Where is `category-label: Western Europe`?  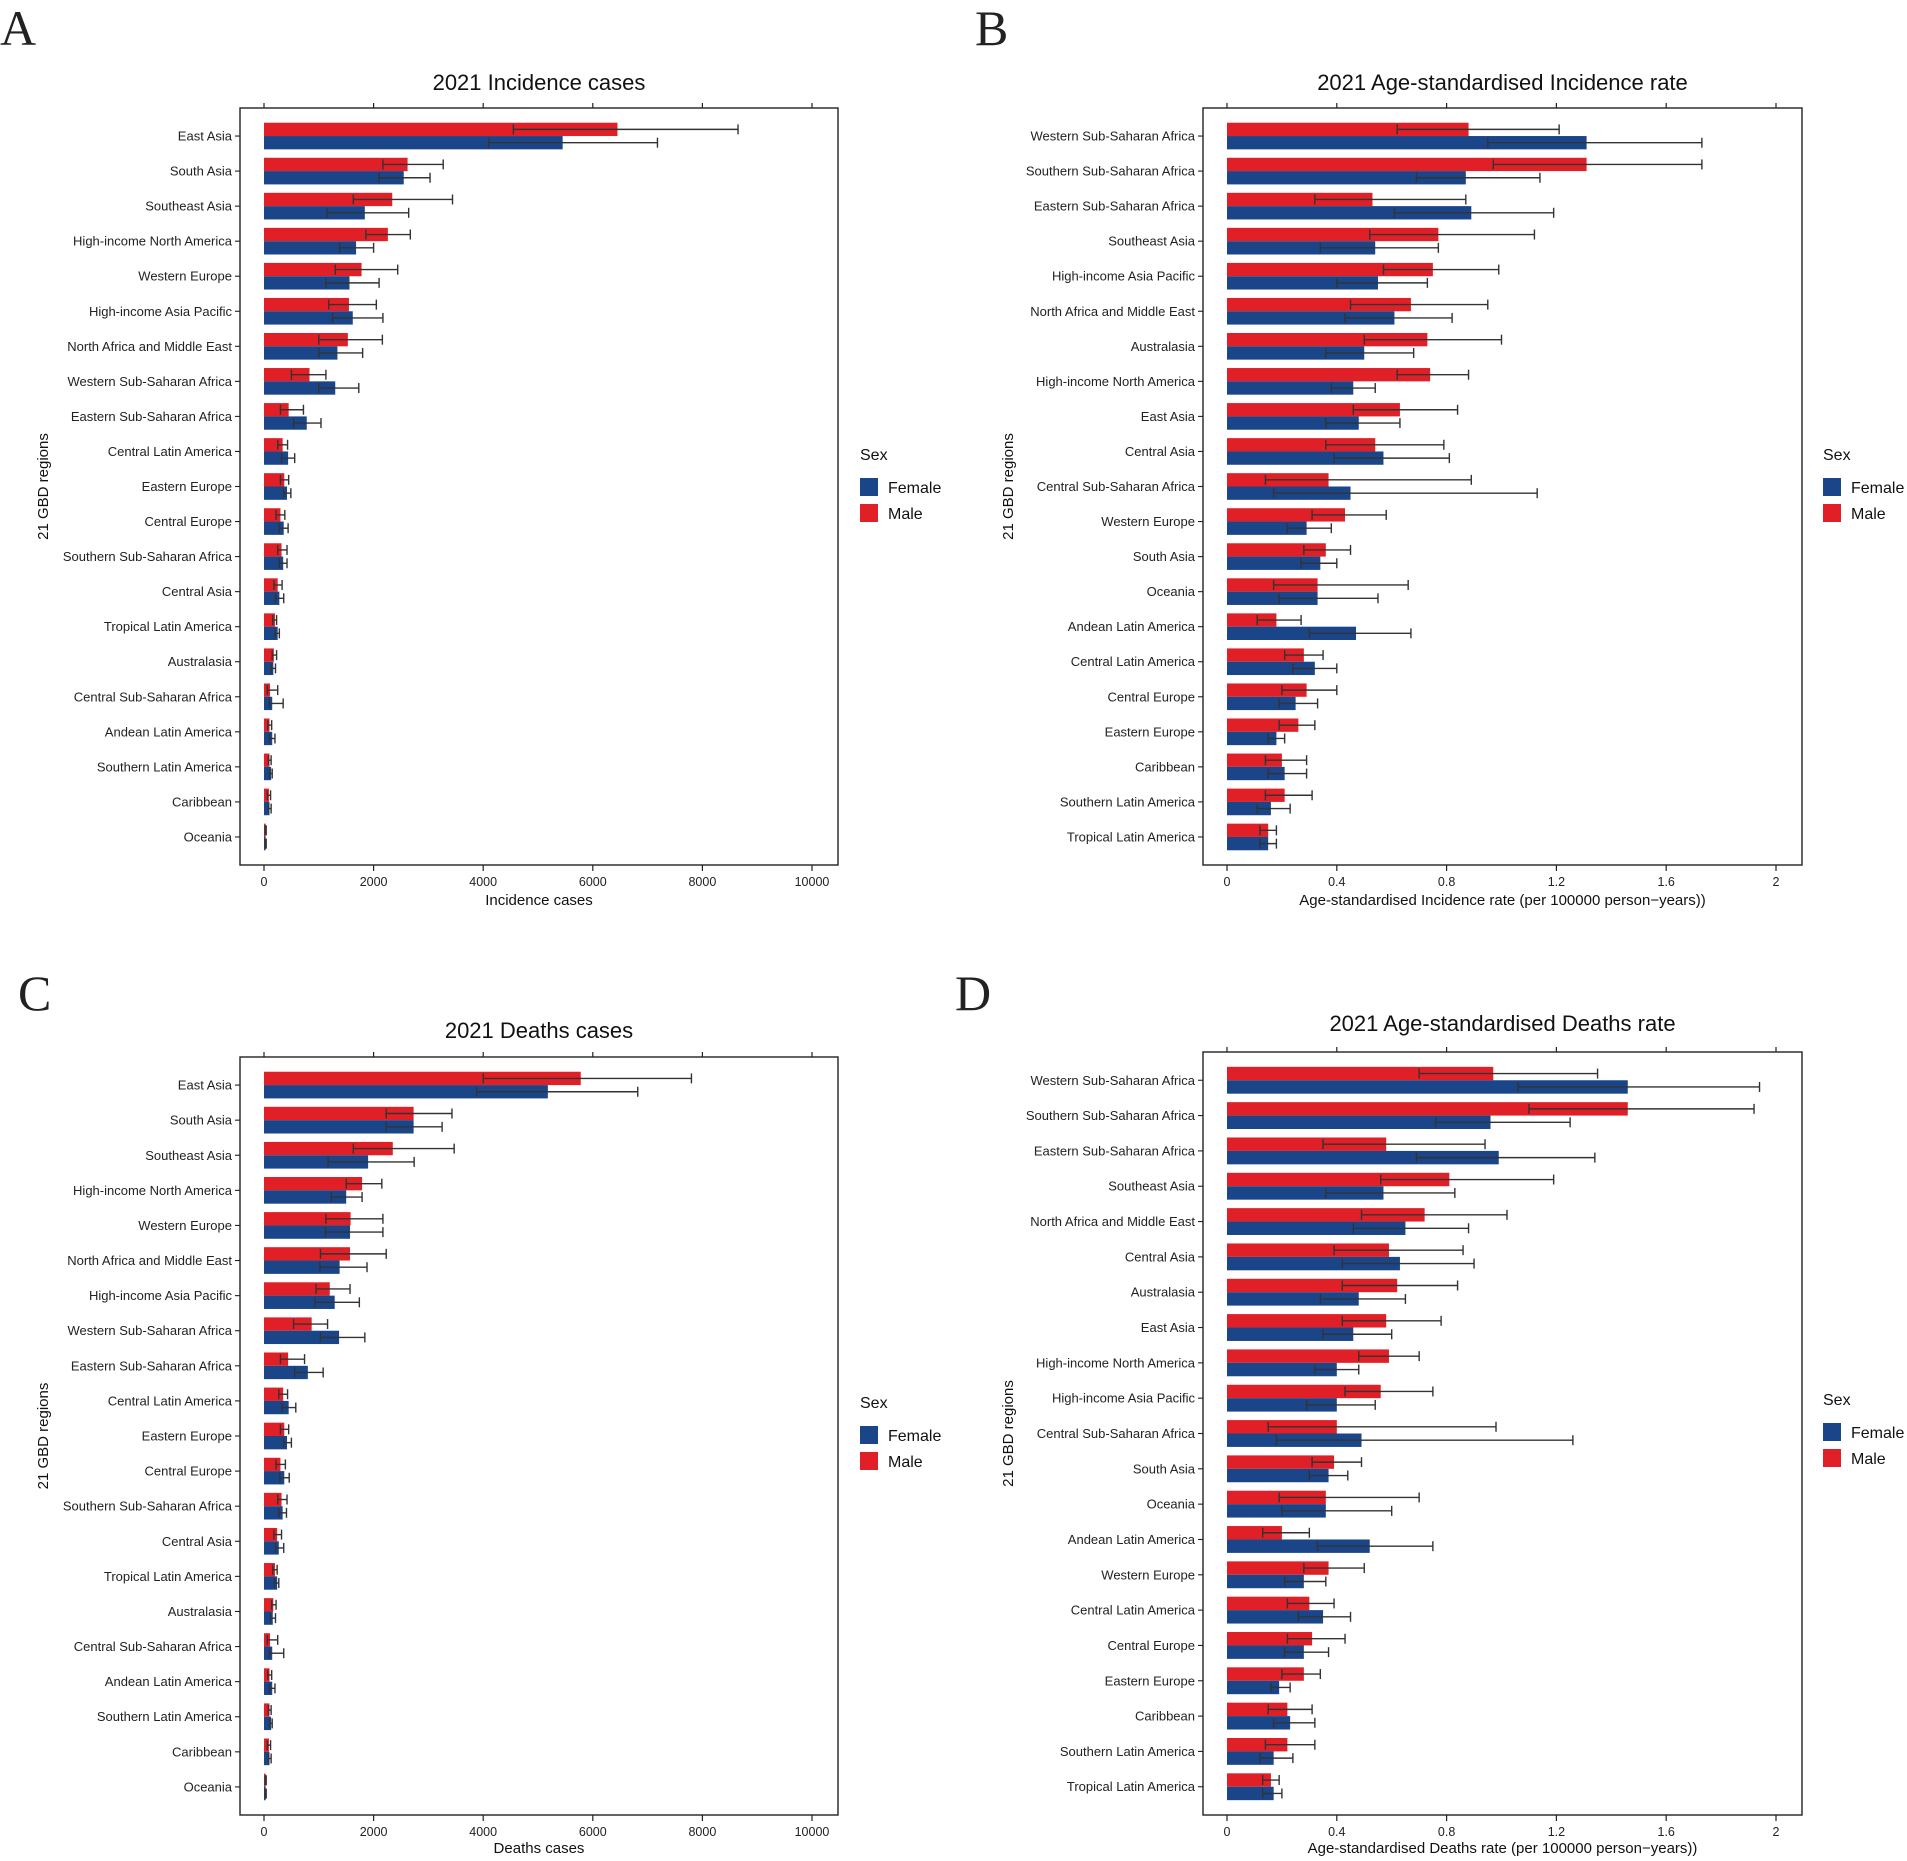 category-label: Western Europe is located at coordinates (185, 1225).